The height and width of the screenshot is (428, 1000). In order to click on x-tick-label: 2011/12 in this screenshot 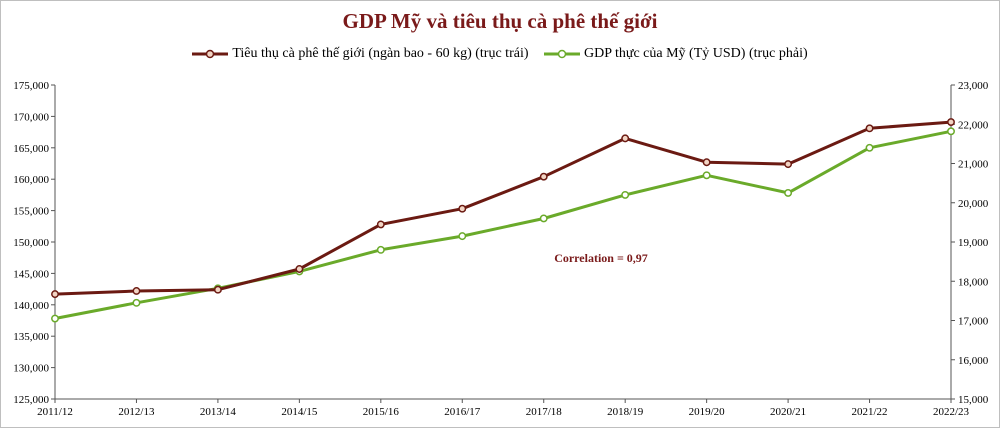, I will do `click(55, 412)`.